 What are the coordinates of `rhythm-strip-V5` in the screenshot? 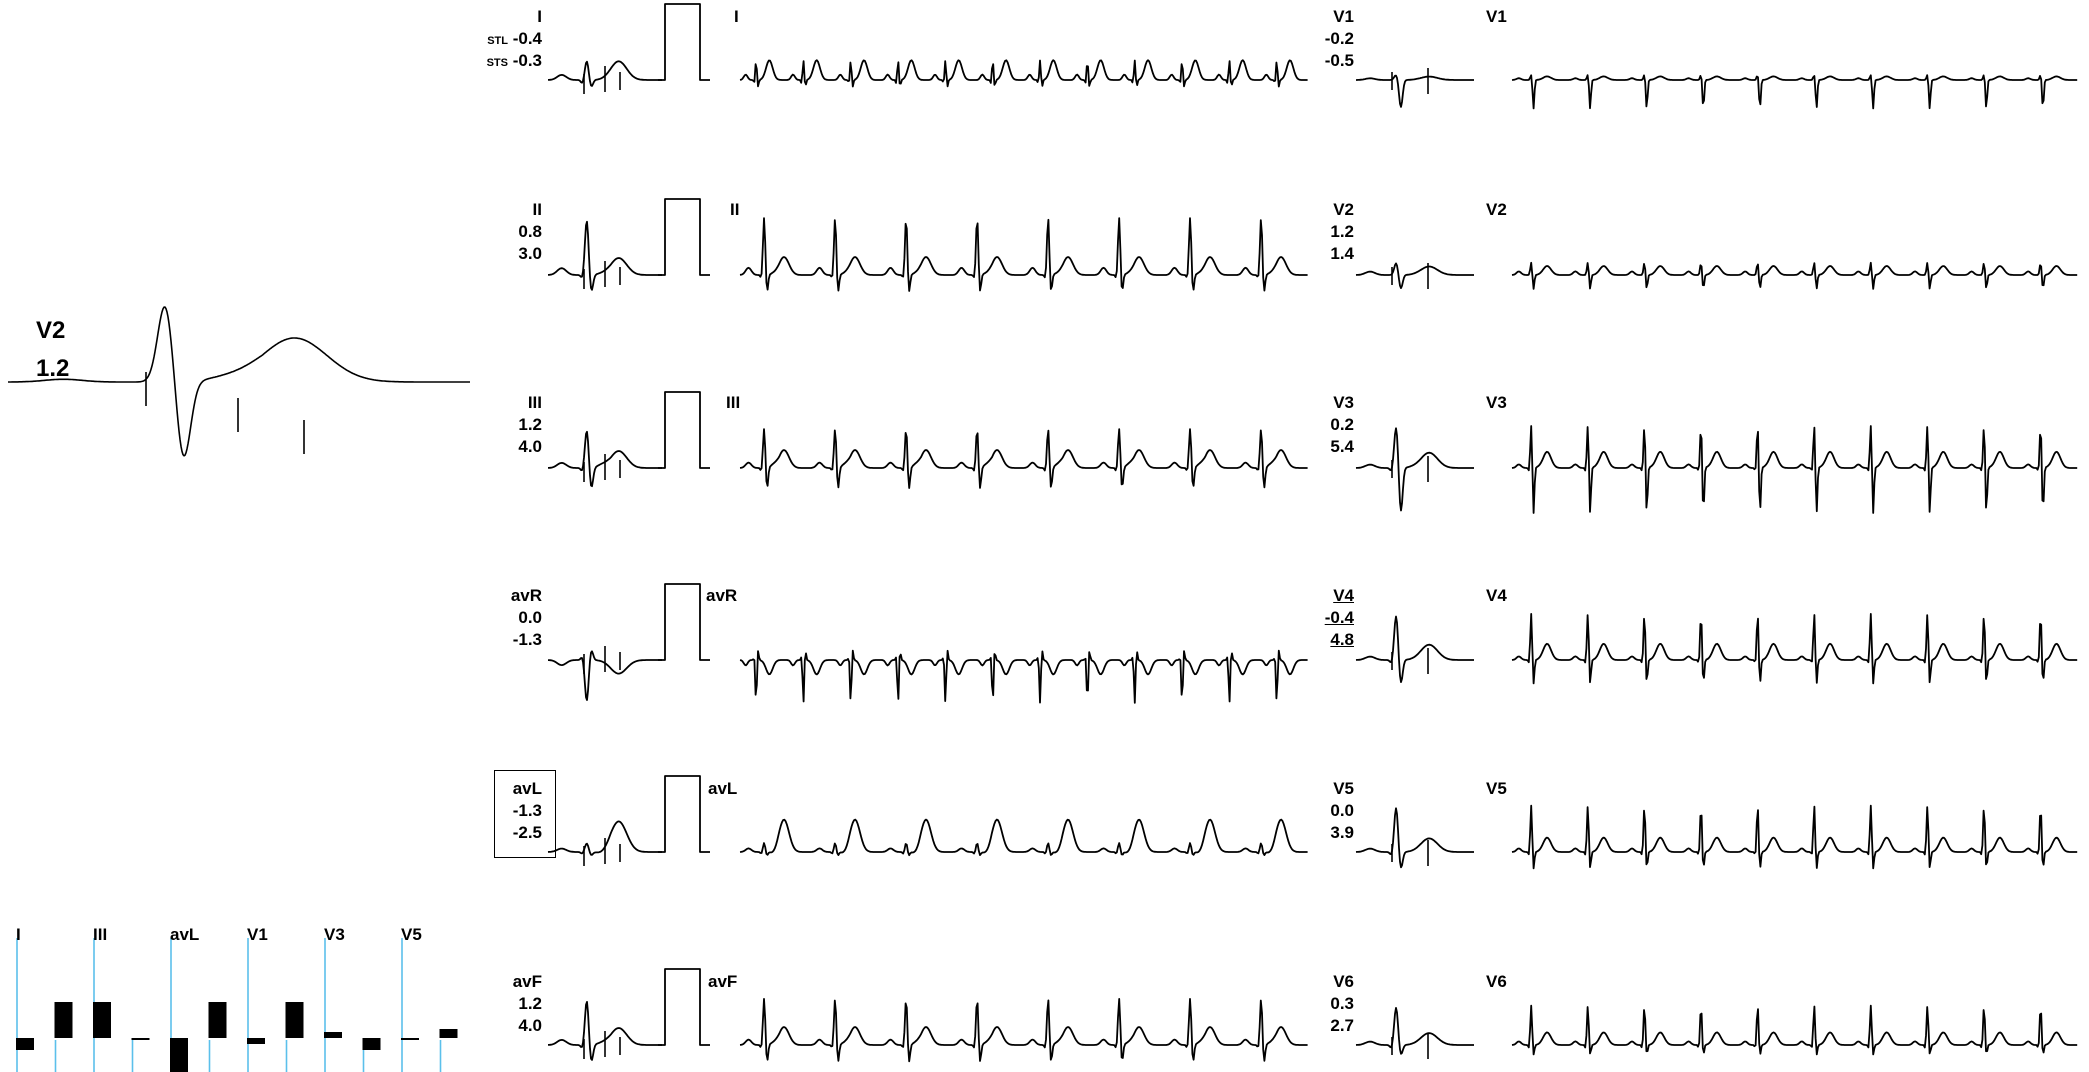 It's located at (1794, 837).